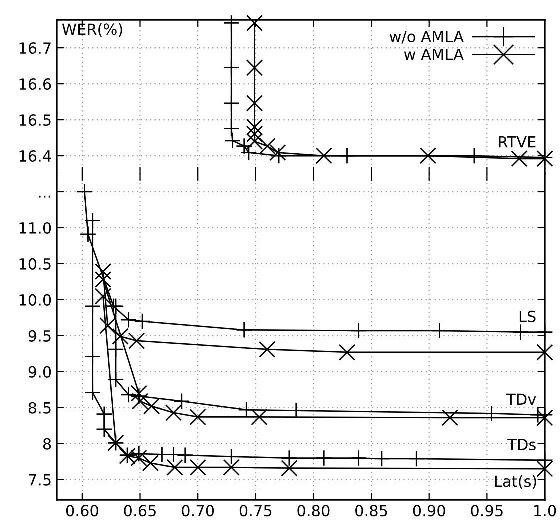 The image size is (560, 526). I want to click on x-tick-label: 0.70, so click(198, 511).